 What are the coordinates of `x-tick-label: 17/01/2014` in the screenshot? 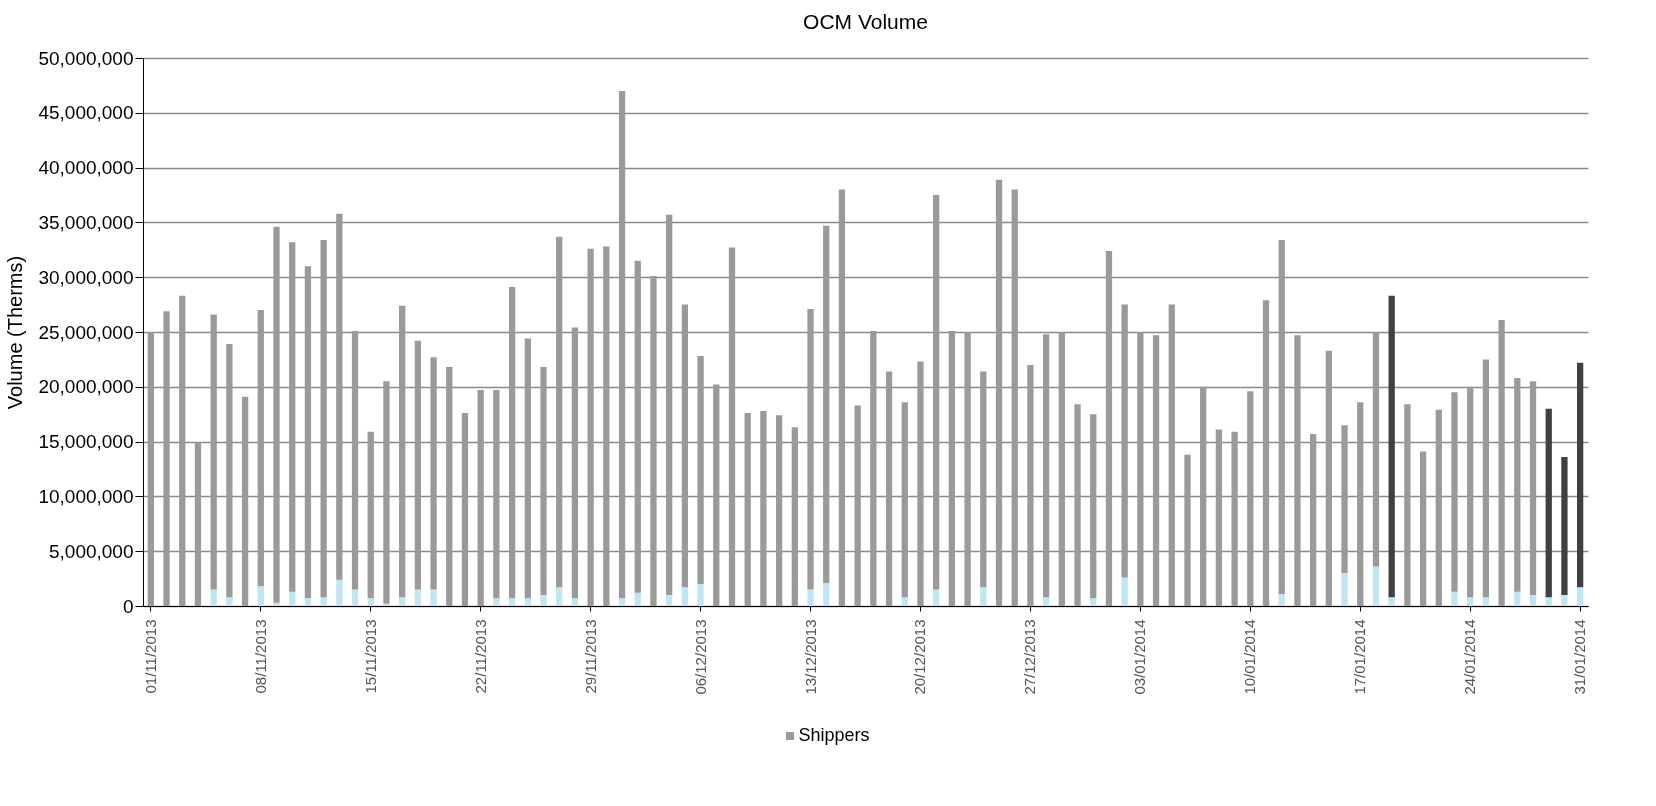 It's located at (1360, 657).